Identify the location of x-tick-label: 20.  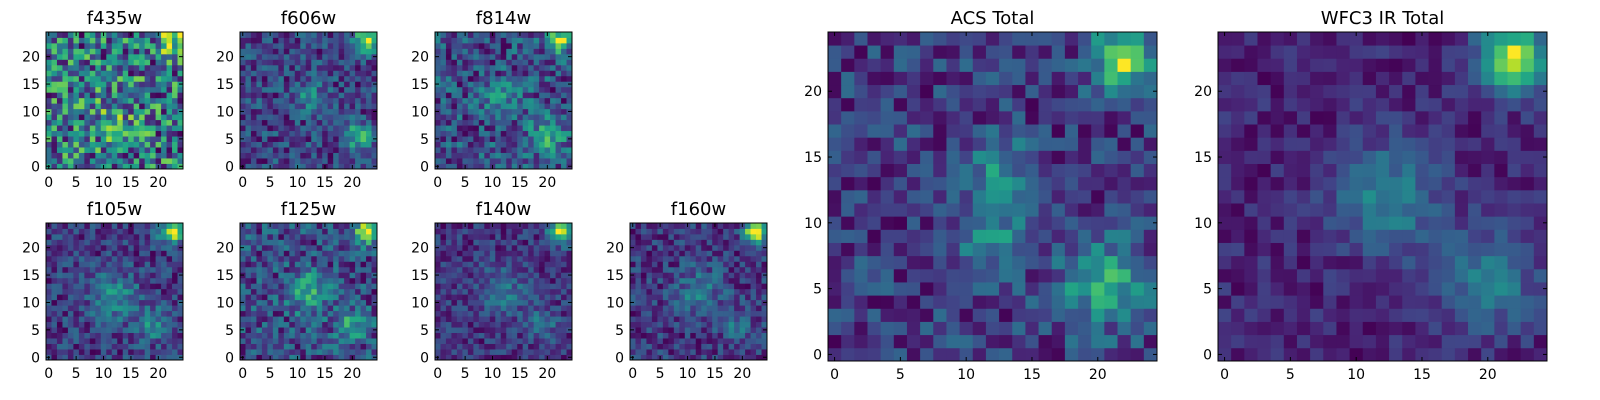
(158, 374).